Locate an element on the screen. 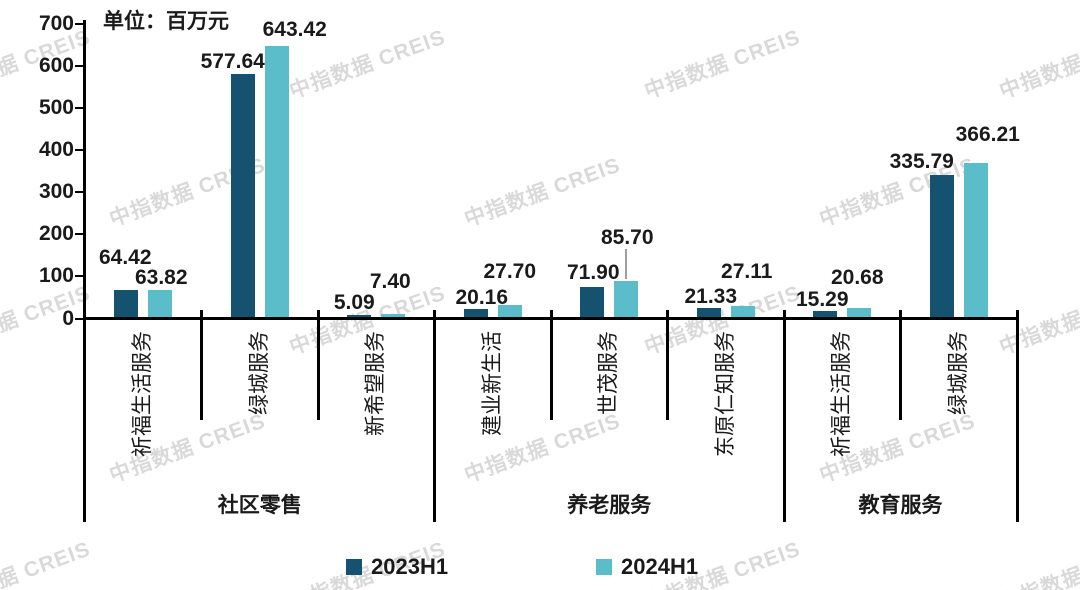 The width and height of the screenshot is (1080, 590). group-label: 社区零售 is located at coordinates (259, 505).